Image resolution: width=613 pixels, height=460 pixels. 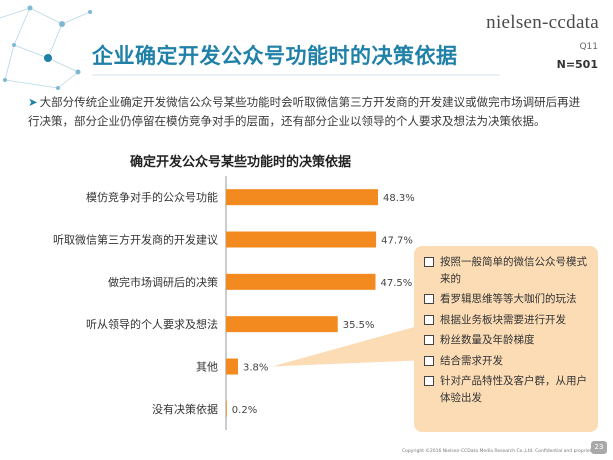 I want to click on value-label: 48.3%, so click(x=399, y=198).